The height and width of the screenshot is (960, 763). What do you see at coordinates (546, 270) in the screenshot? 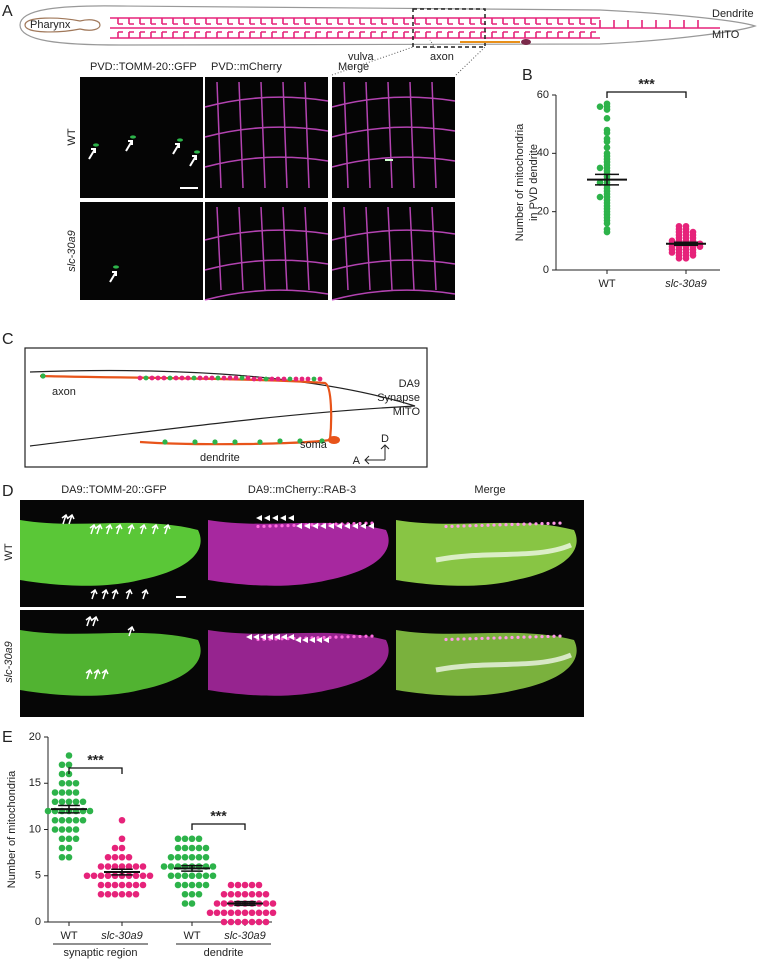
I see `y-tick-label: 0` at bounding box center [546, 270].